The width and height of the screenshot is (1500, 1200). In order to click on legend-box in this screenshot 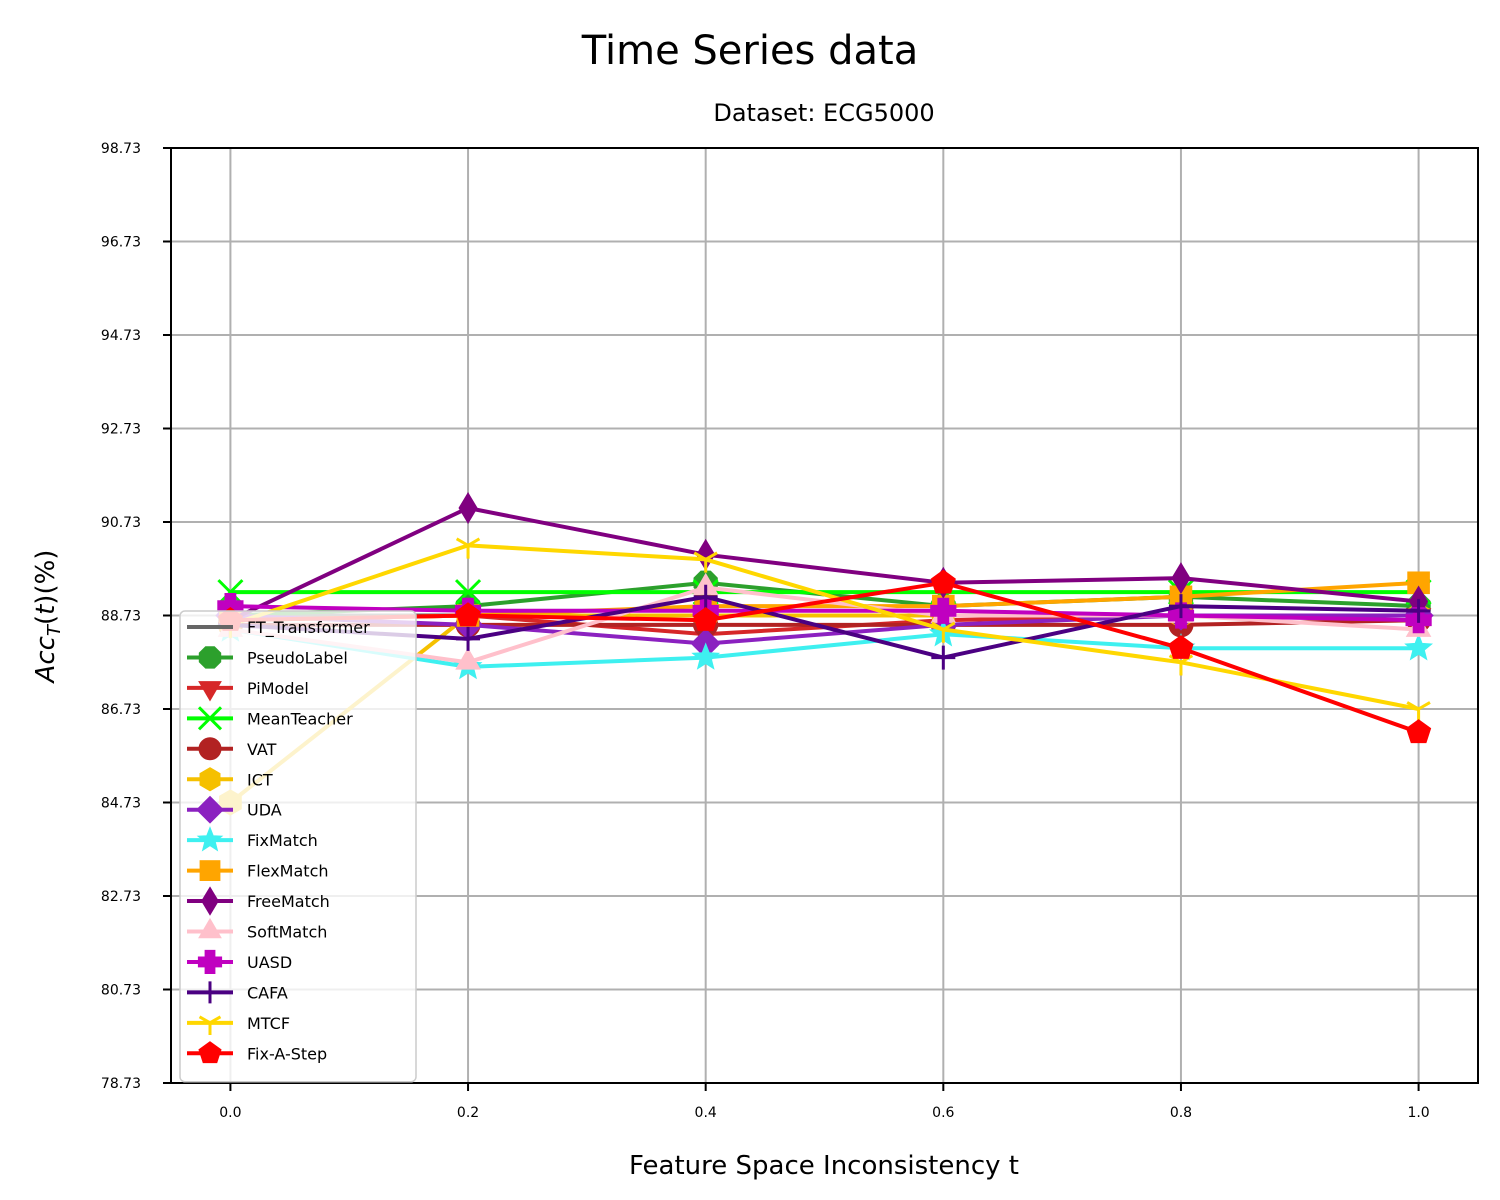, I will do `click(298, 846)`.